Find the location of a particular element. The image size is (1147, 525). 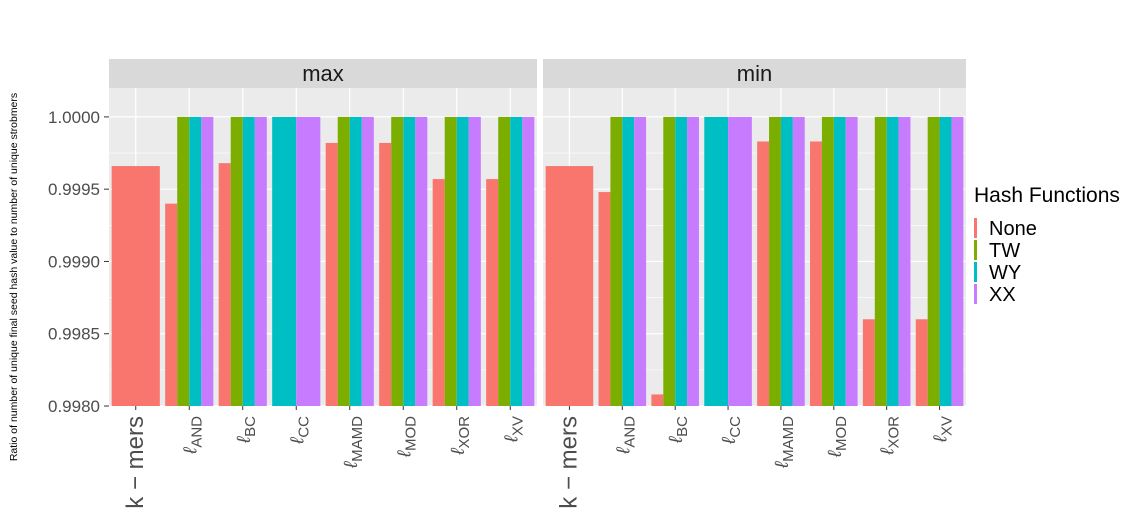

legend-swatch-tw is located at coordinates (975, 250).